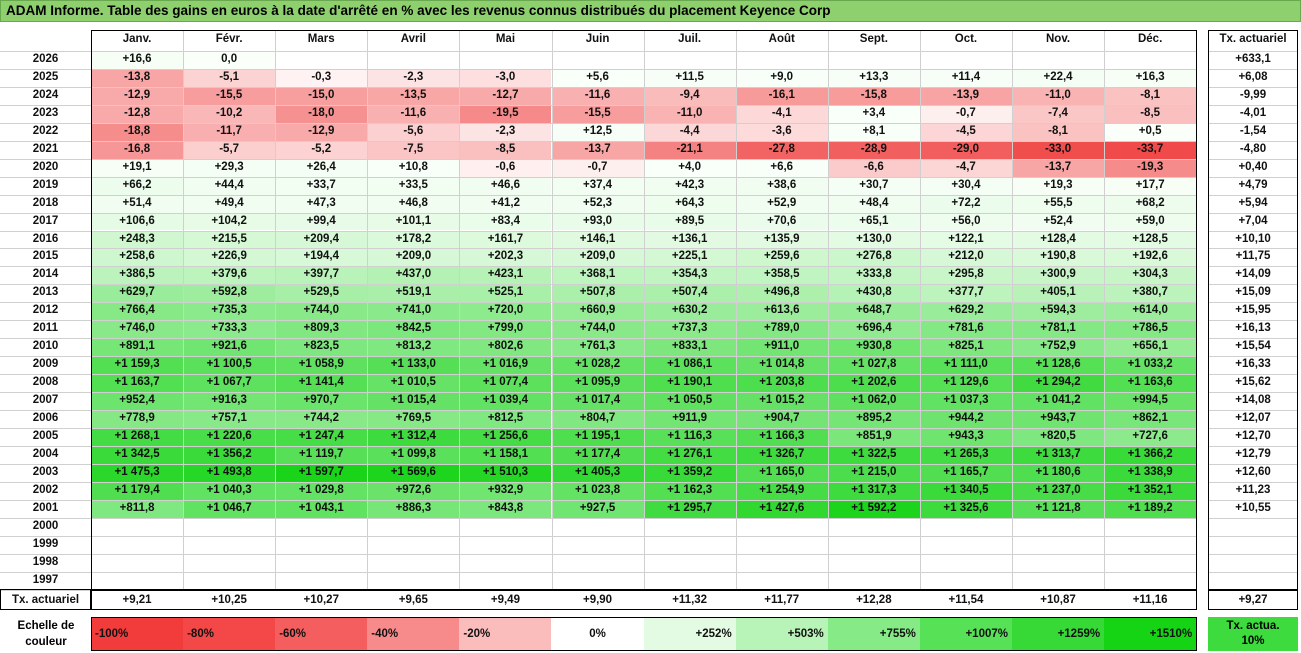  I want to click on value-cell: +304,3, so click(1150, 275).